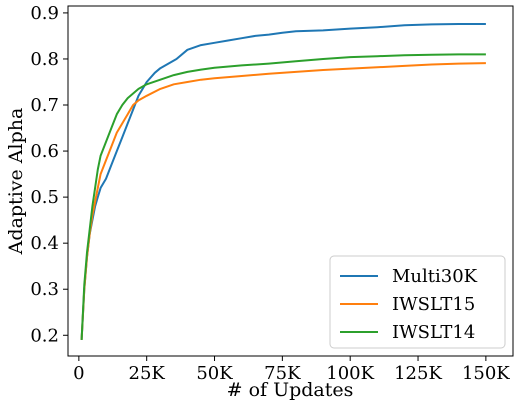 This screenshot has height=403, width=522. I want to click on x-tick-label: 25K, so click(147, 373).